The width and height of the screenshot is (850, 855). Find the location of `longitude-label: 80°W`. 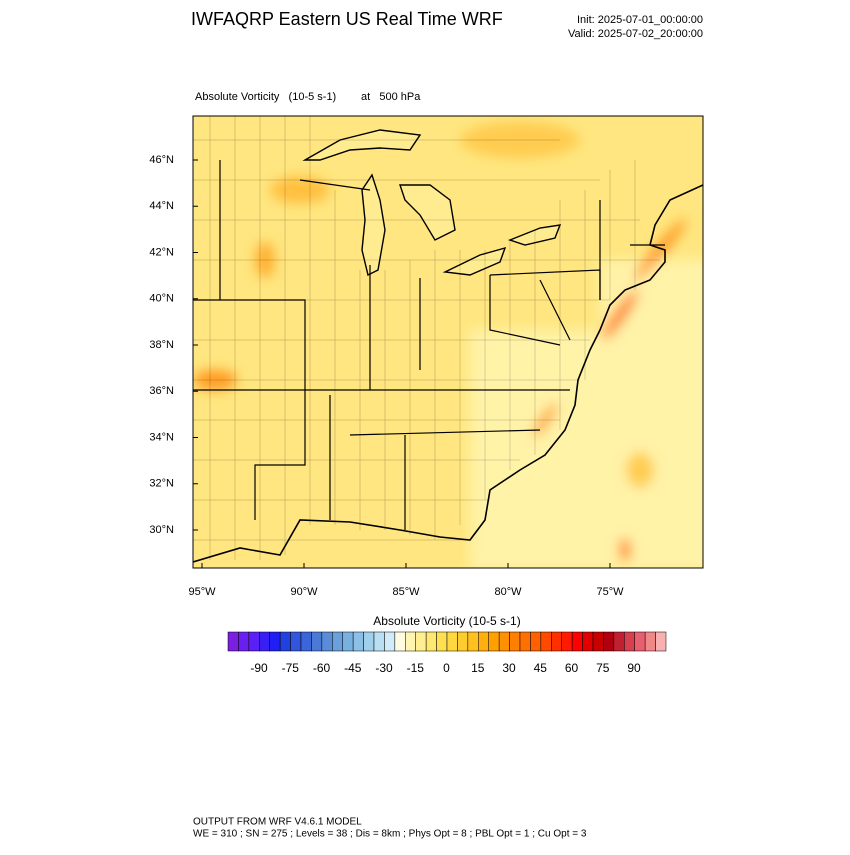

longitude-label: 80°W is located at coordinates (508, 592).